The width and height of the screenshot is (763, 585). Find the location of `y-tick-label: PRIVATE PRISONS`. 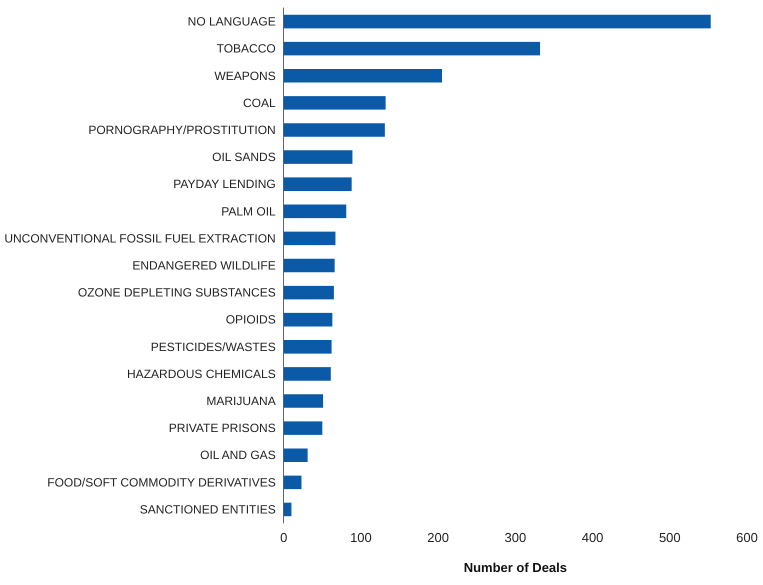

y-tick-label: PRIVATE PRISONS is located at coordinates (222, 428).